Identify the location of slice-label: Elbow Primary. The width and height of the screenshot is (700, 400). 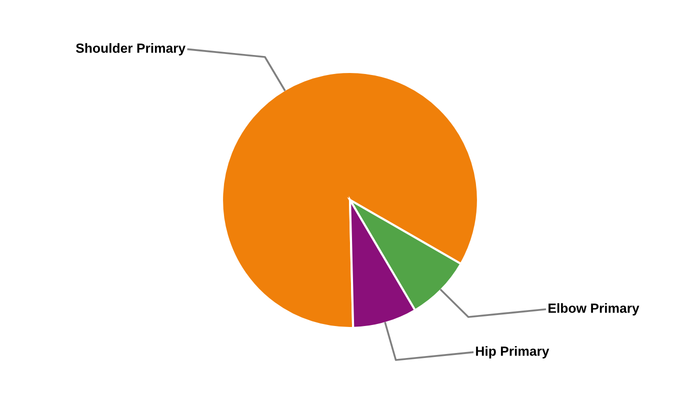
(594, 309).